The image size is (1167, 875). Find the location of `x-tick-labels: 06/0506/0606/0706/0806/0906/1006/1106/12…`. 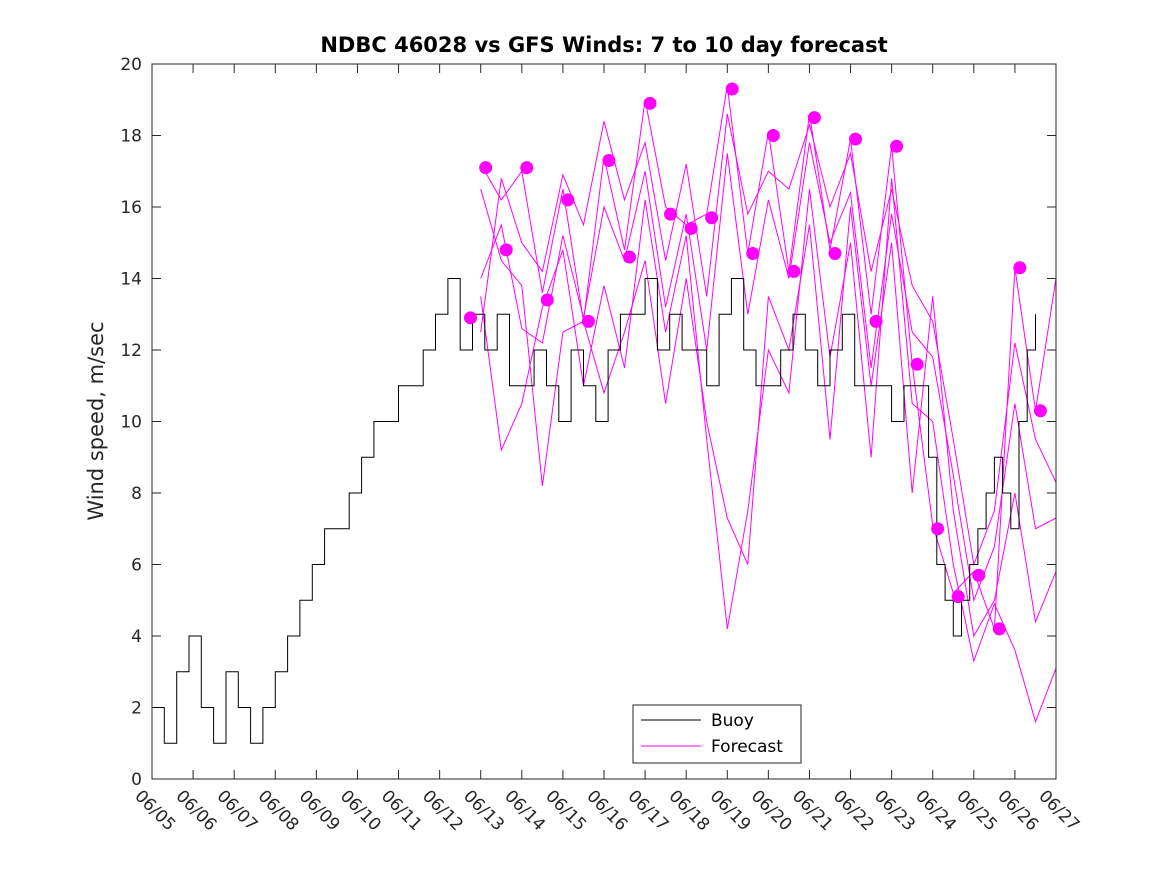

x-tick-labels: 06/0506/0606/0706/0806/0906/1006/1106/12… is located at coordinates (606, 810).